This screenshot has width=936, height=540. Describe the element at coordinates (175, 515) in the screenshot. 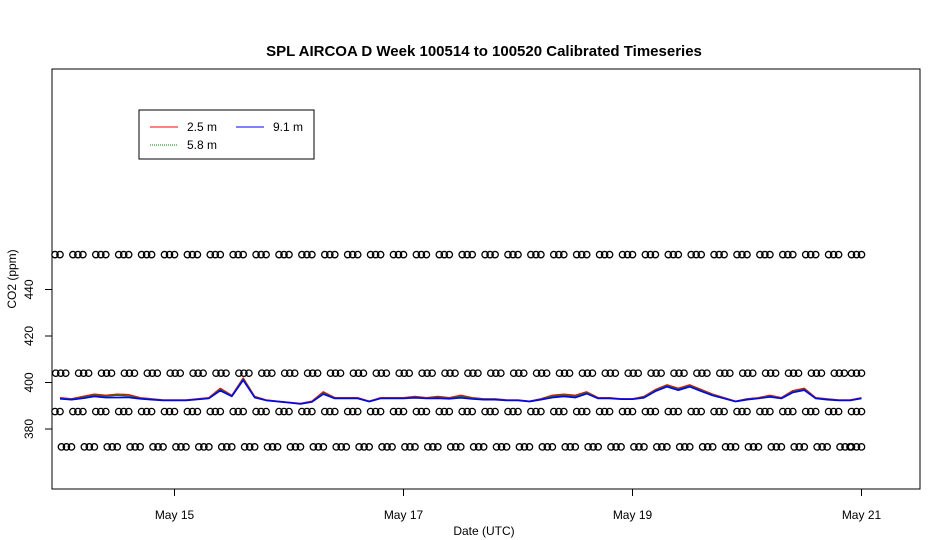

I see `x-tick-label: May 15` at that location.